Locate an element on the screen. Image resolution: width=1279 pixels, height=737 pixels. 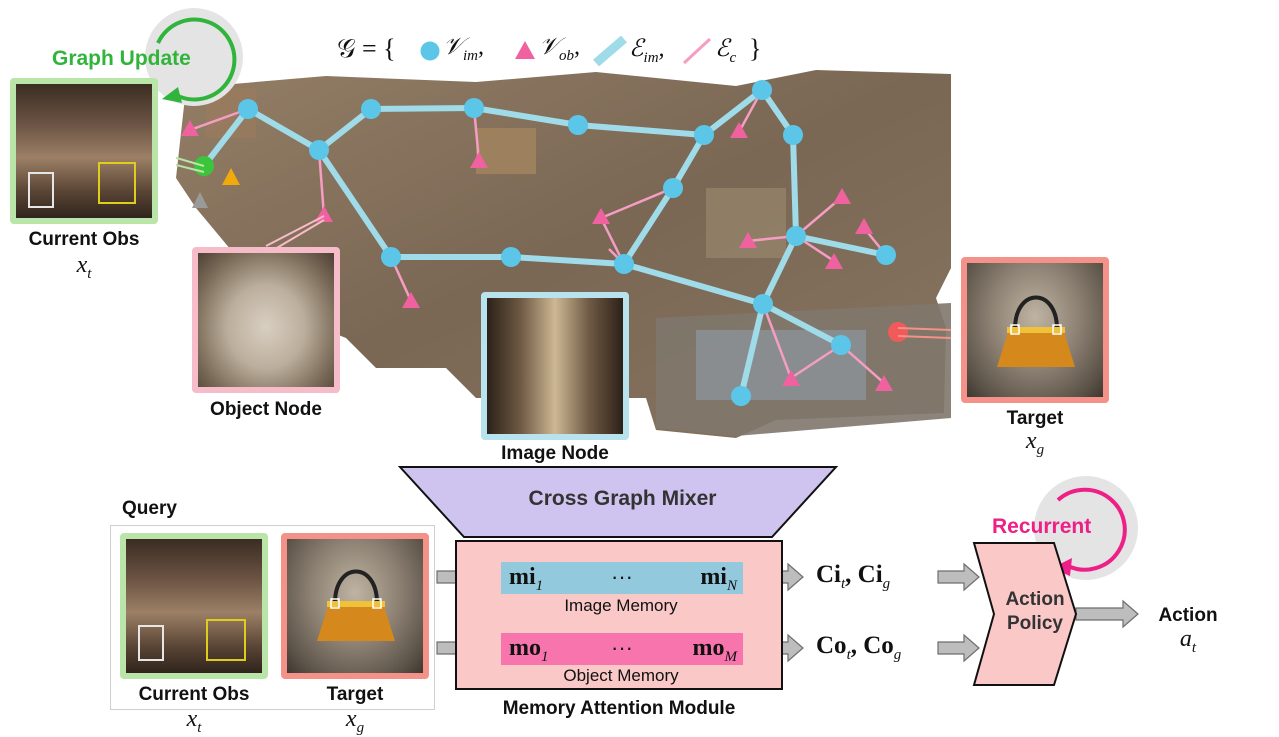
cross-graph-mixer-label: Cross Graph Mixer is located at coordinates (622, 498).